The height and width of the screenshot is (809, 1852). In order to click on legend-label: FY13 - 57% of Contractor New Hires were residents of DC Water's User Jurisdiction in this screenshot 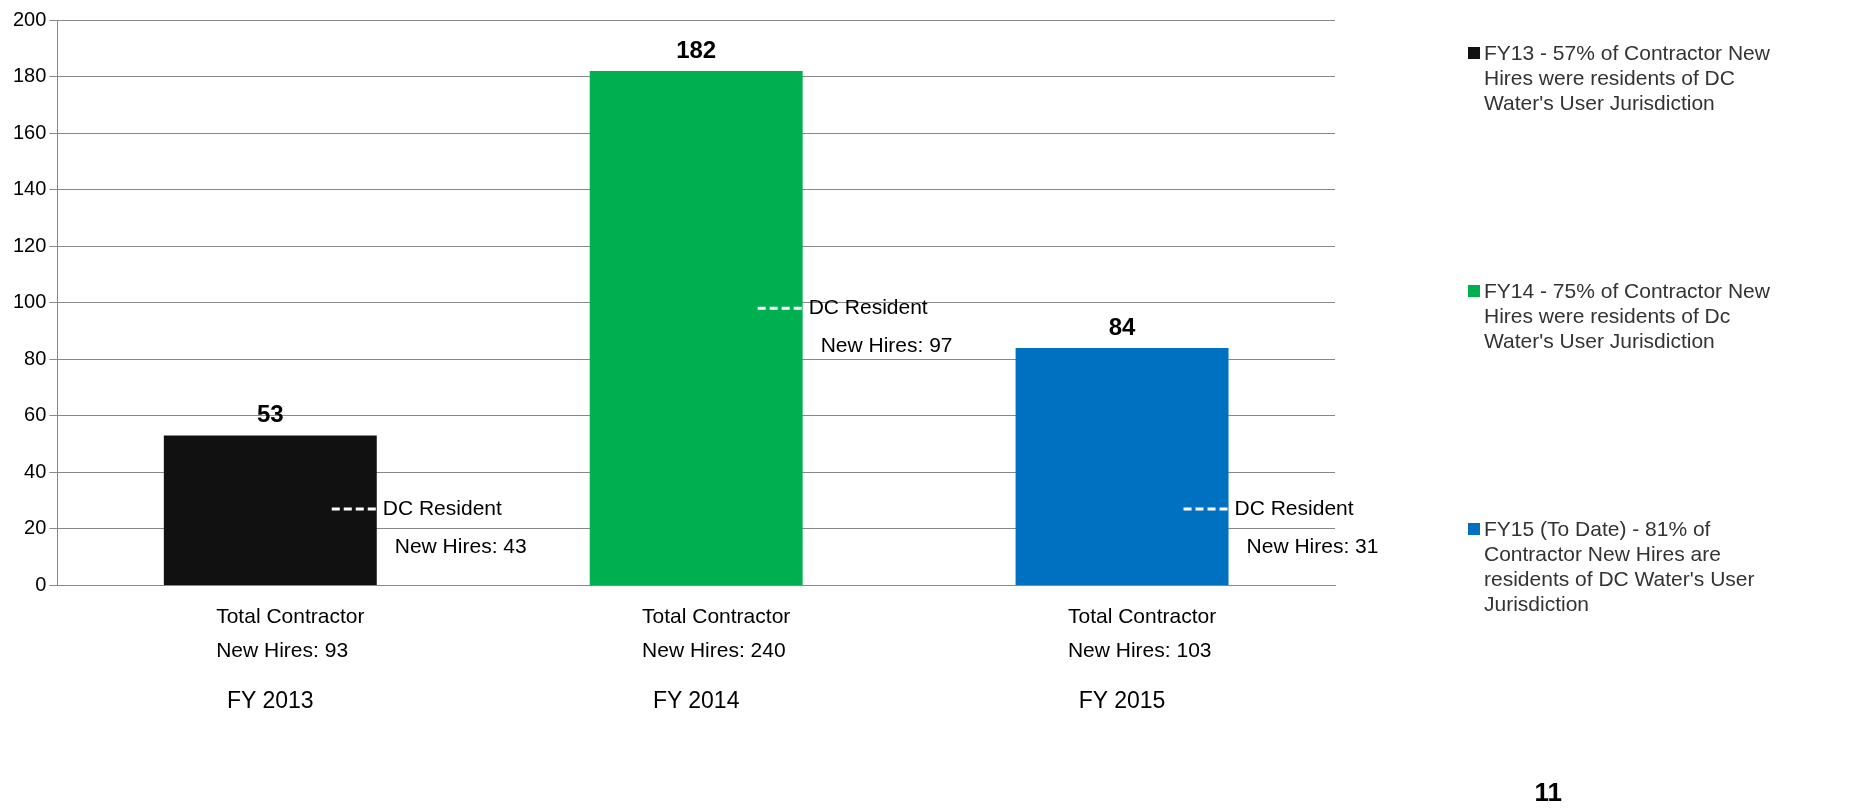, I will do `click(1627, 77)`.